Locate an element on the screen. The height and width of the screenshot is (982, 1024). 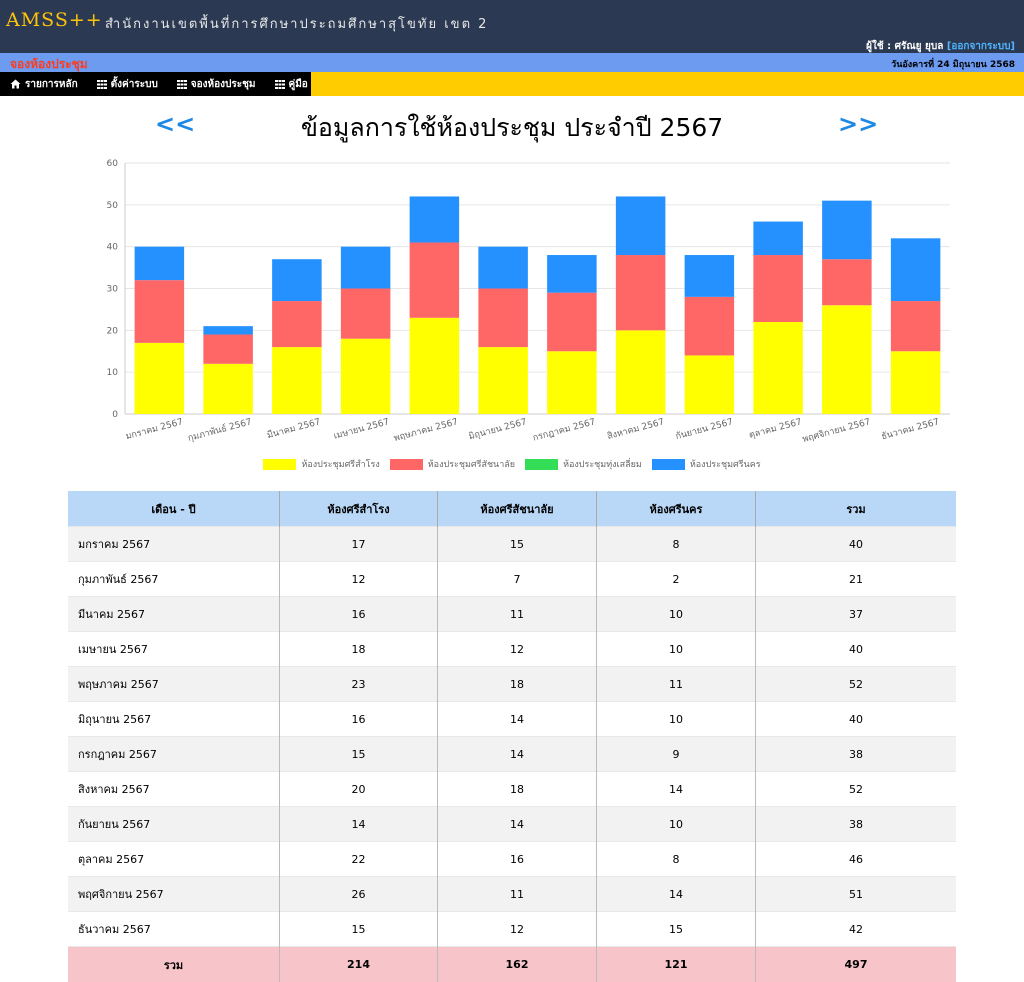
legend-label: ห้องประชุมศรีสัชนาลัย is located at coordinates (471, 464).